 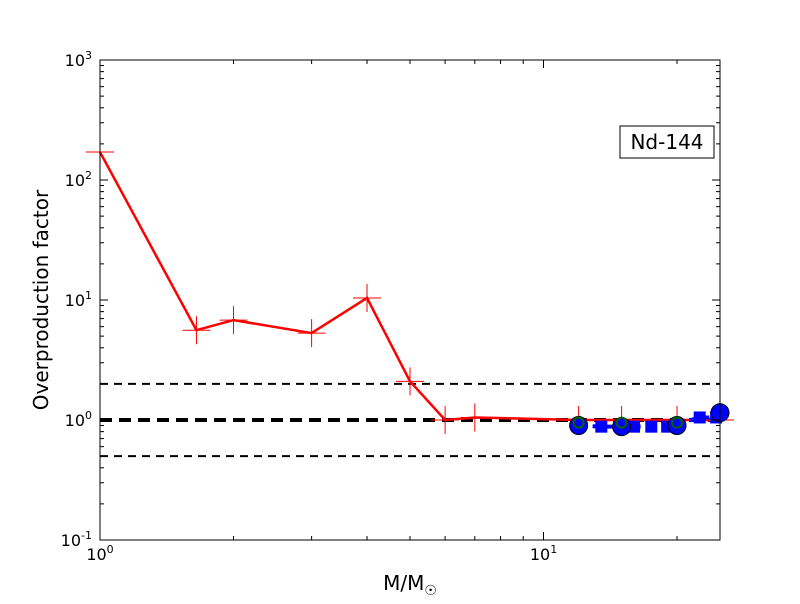 I want to click on annotation-text: Nd-144, so click(x=666, y=142).